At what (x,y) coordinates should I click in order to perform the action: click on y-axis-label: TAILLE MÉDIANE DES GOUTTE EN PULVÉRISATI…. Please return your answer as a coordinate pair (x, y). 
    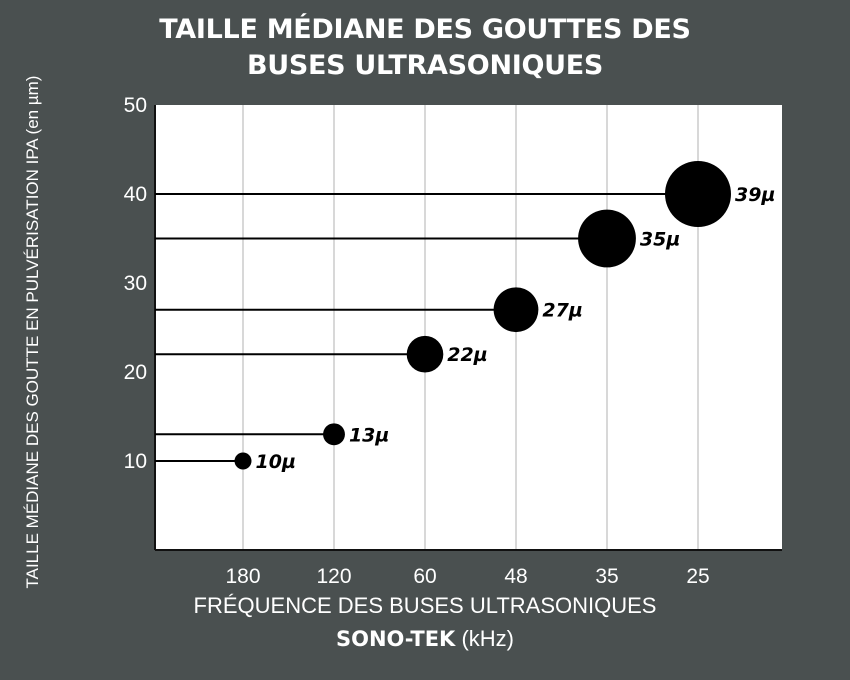
    Looking at the image, I should click on (32, 332).